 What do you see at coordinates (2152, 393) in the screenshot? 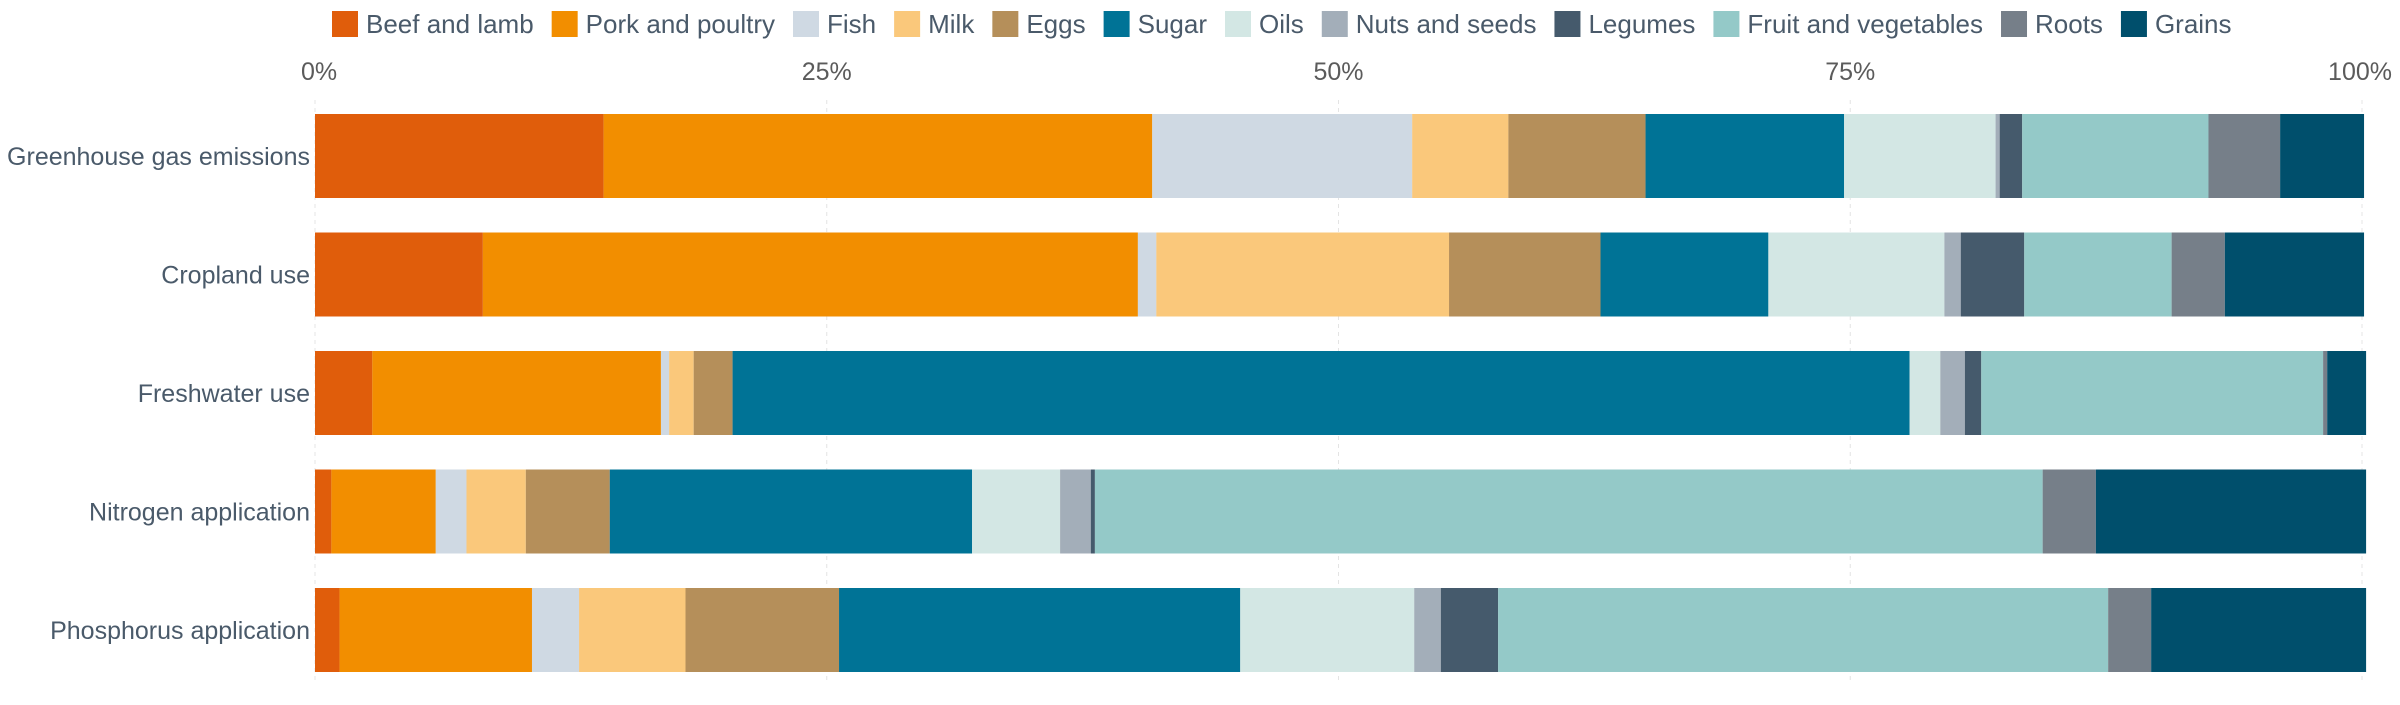
I see `bar-segment-fruit-and-vegetables: Fruit and vegetables: 16.7%` at bounding box center [2152, 393].